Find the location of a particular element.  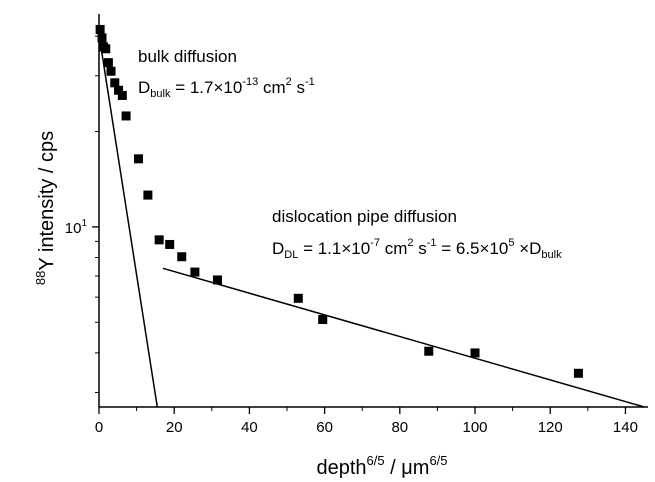

y-tick-label: 101 is located at coordinates (76, 227).